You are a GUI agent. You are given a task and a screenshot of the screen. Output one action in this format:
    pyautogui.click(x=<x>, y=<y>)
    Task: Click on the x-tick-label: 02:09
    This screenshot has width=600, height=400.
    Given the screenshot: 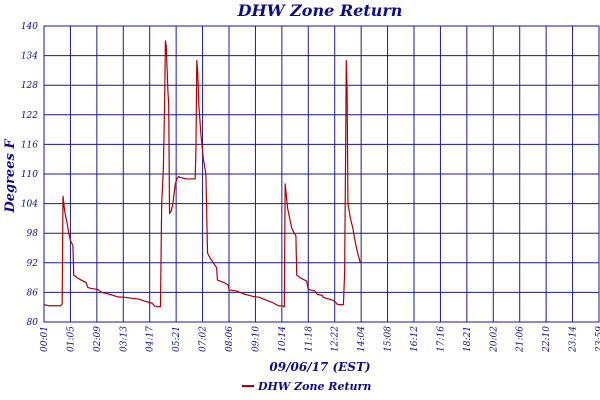 What is the action you would take?
    pyautogui.click(x=98, y=339)
    